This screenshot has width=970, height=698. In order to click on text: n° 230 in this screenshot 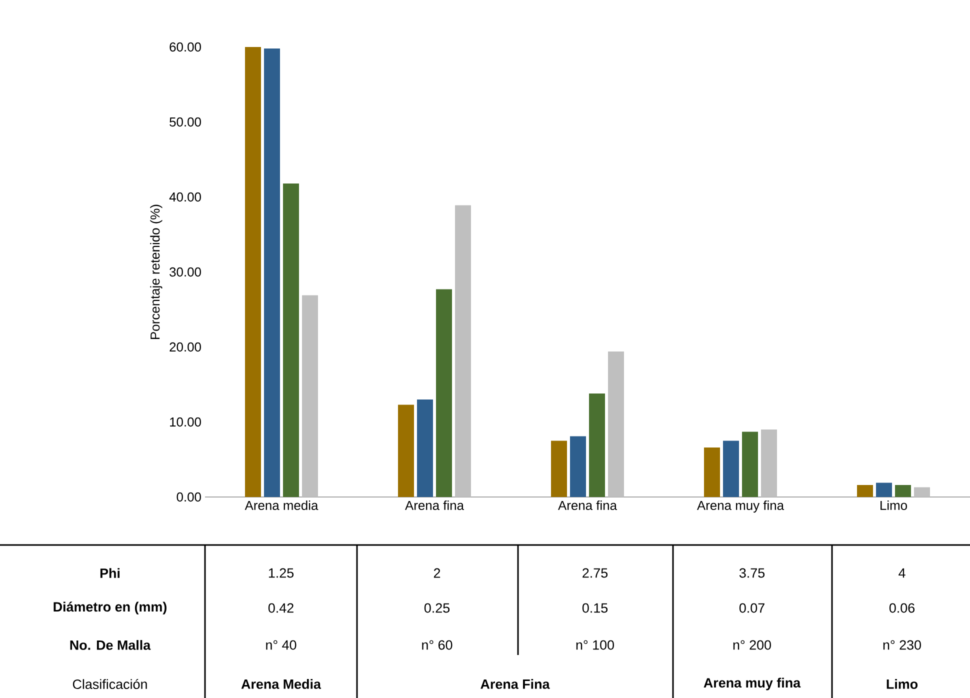, I will do `click(902, 645)`.